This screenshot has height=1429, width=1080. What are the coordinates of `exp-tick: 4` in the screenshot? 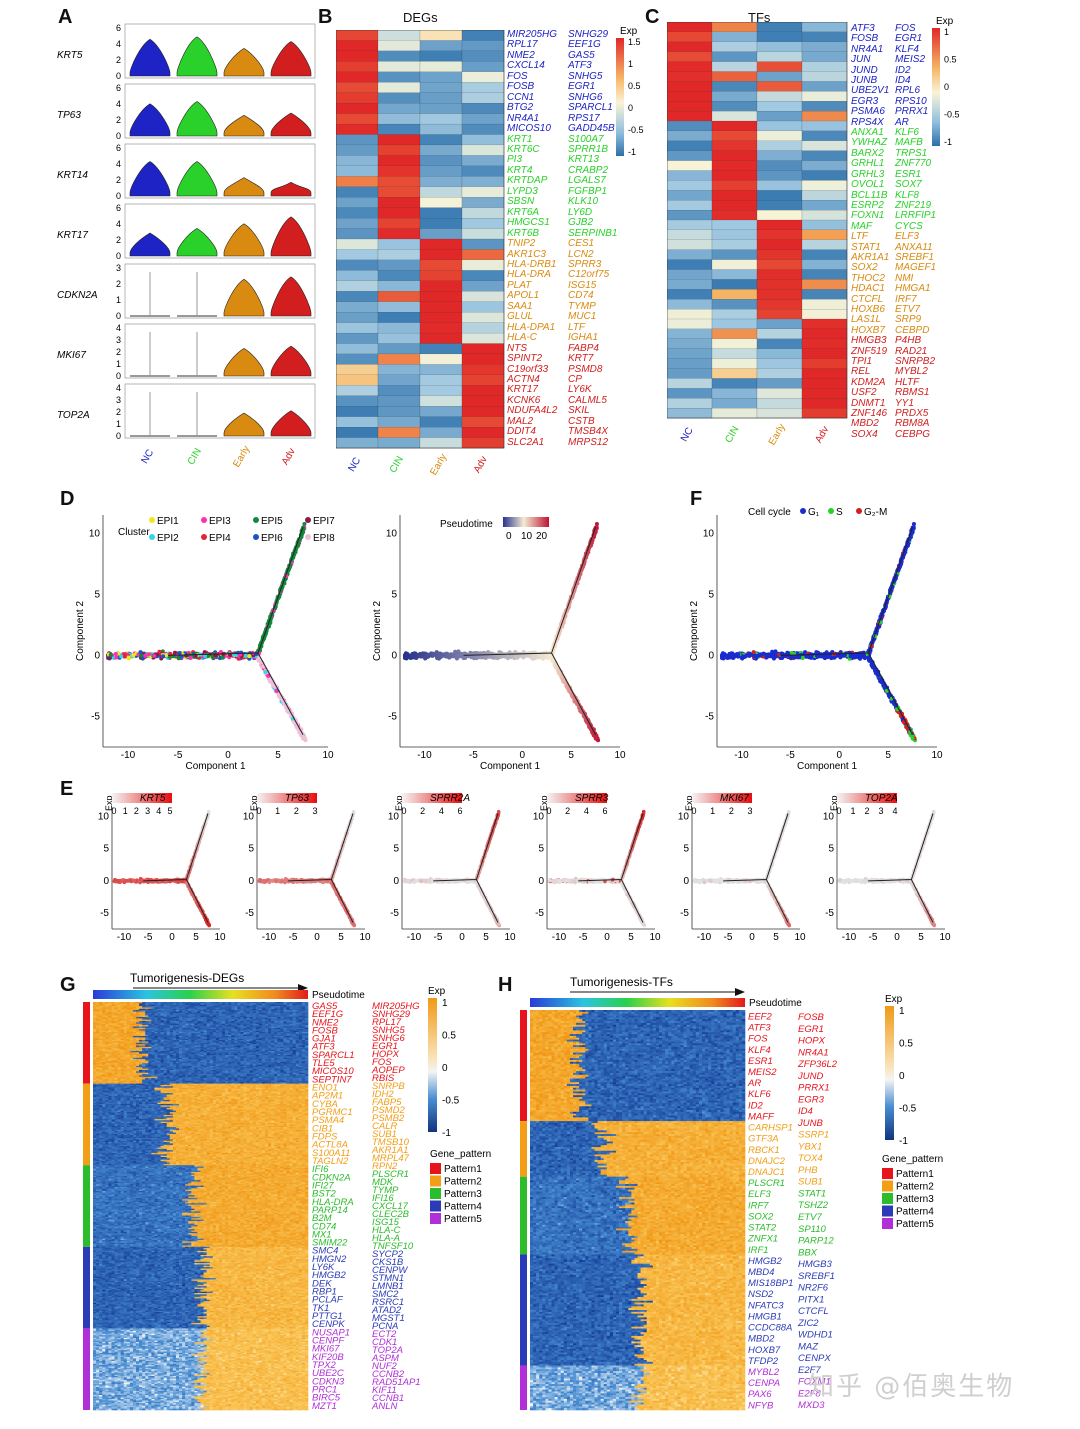 It's located at (158, 811).